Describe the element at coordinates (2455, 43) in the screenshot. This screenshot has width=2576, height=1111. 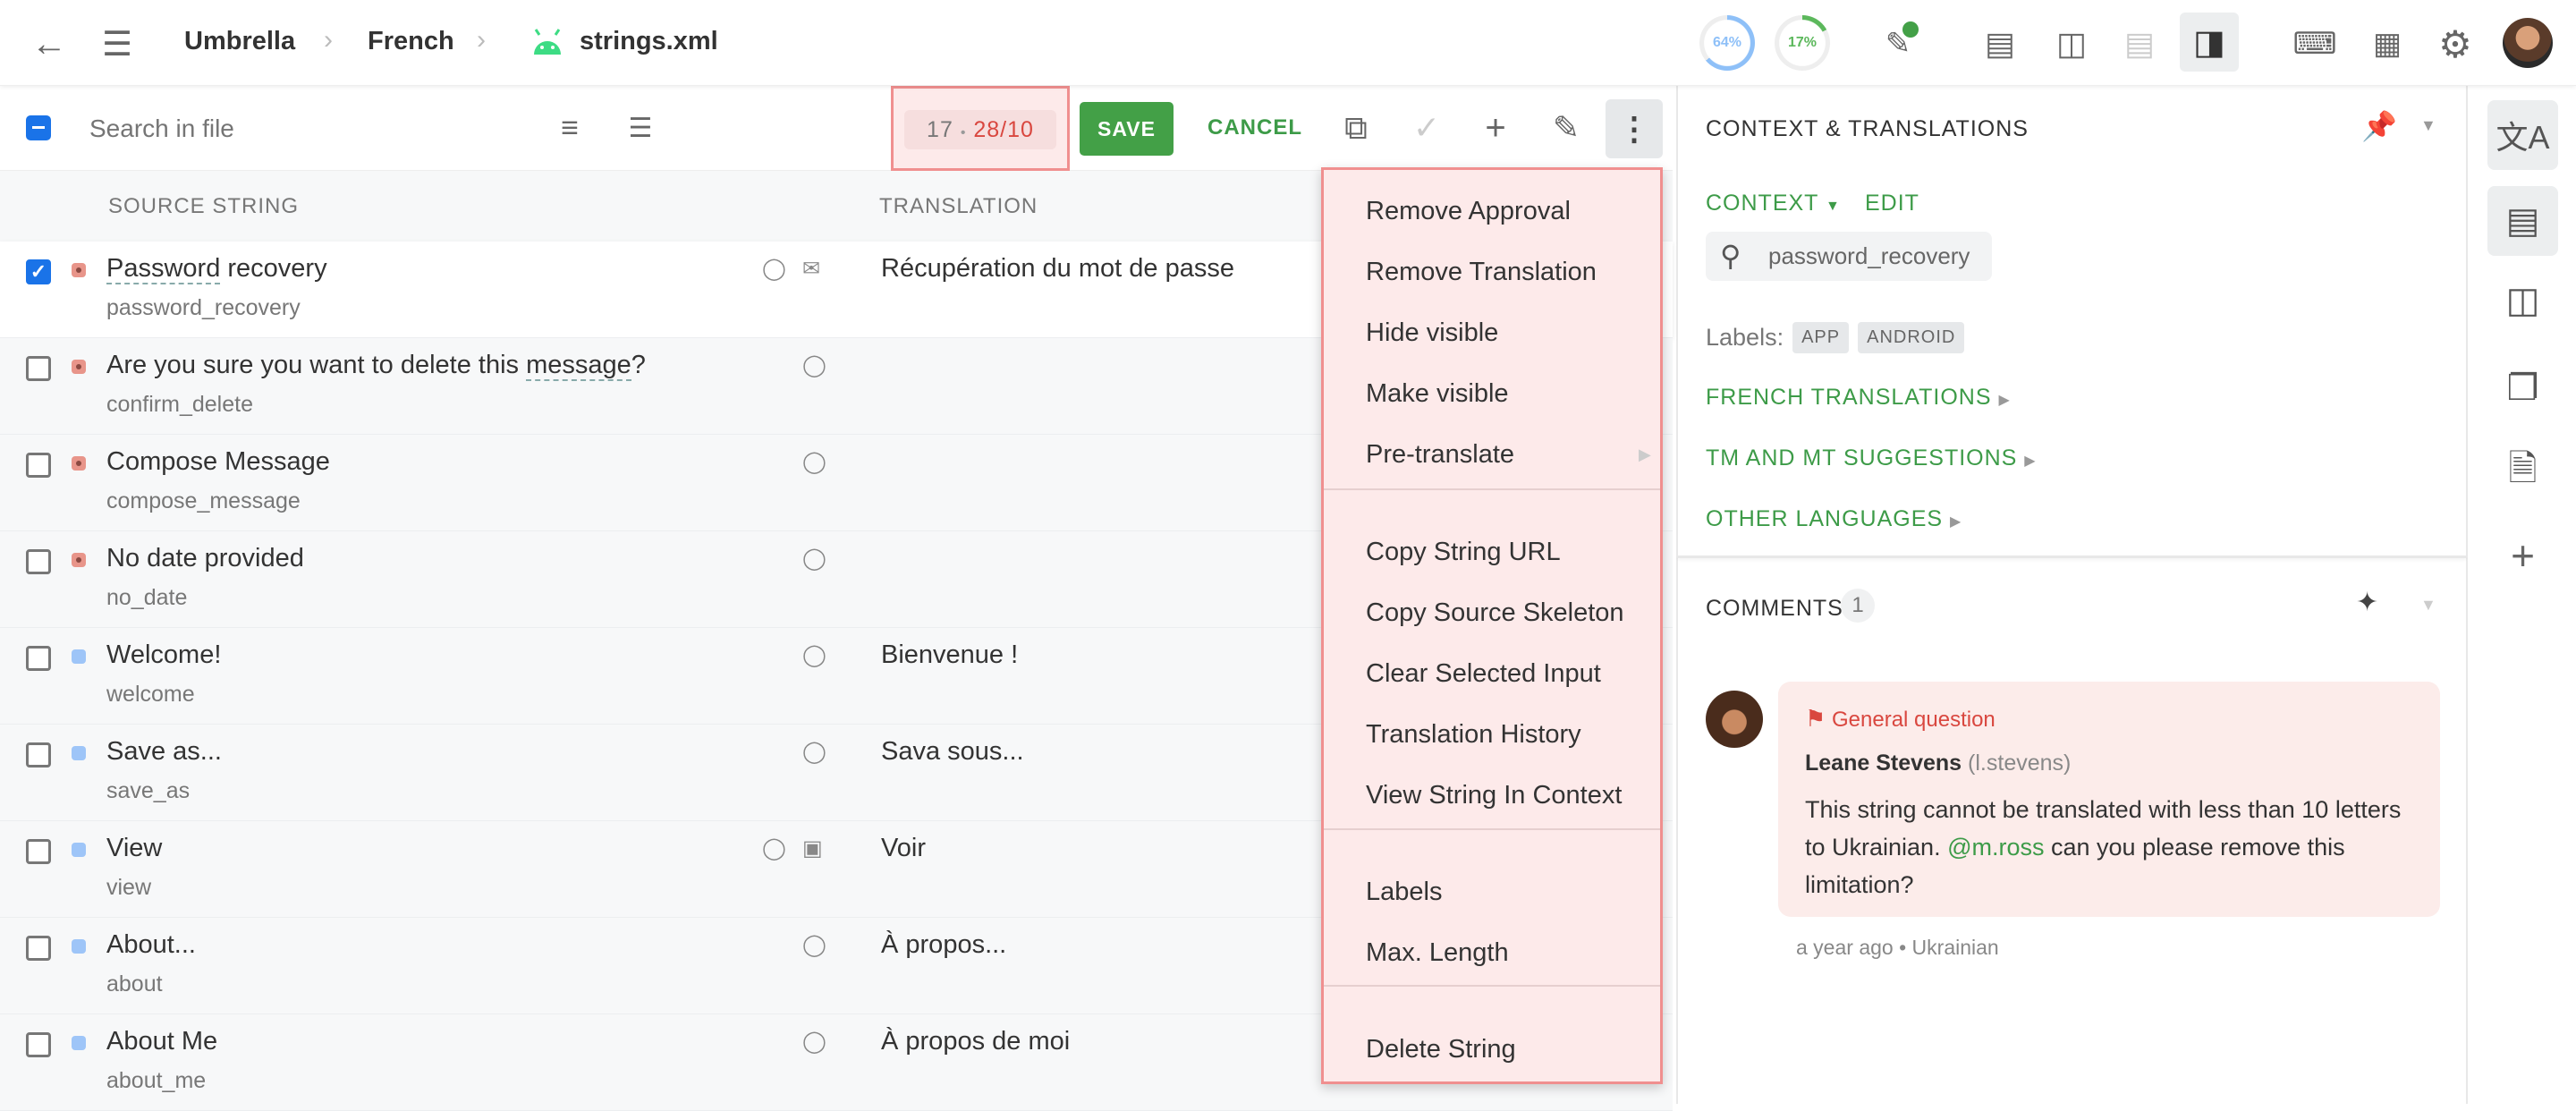
I see `settings-gear-icon: ⚙` at that location.